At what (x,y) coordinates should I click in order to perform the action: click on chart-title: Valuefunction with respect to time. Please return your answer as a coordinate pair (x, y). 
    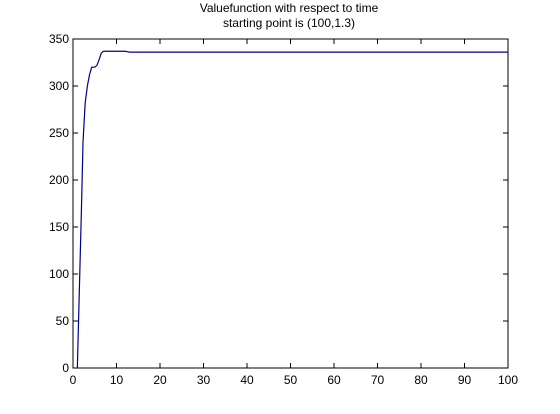
    Looking at the image, I should click on (289, 8).